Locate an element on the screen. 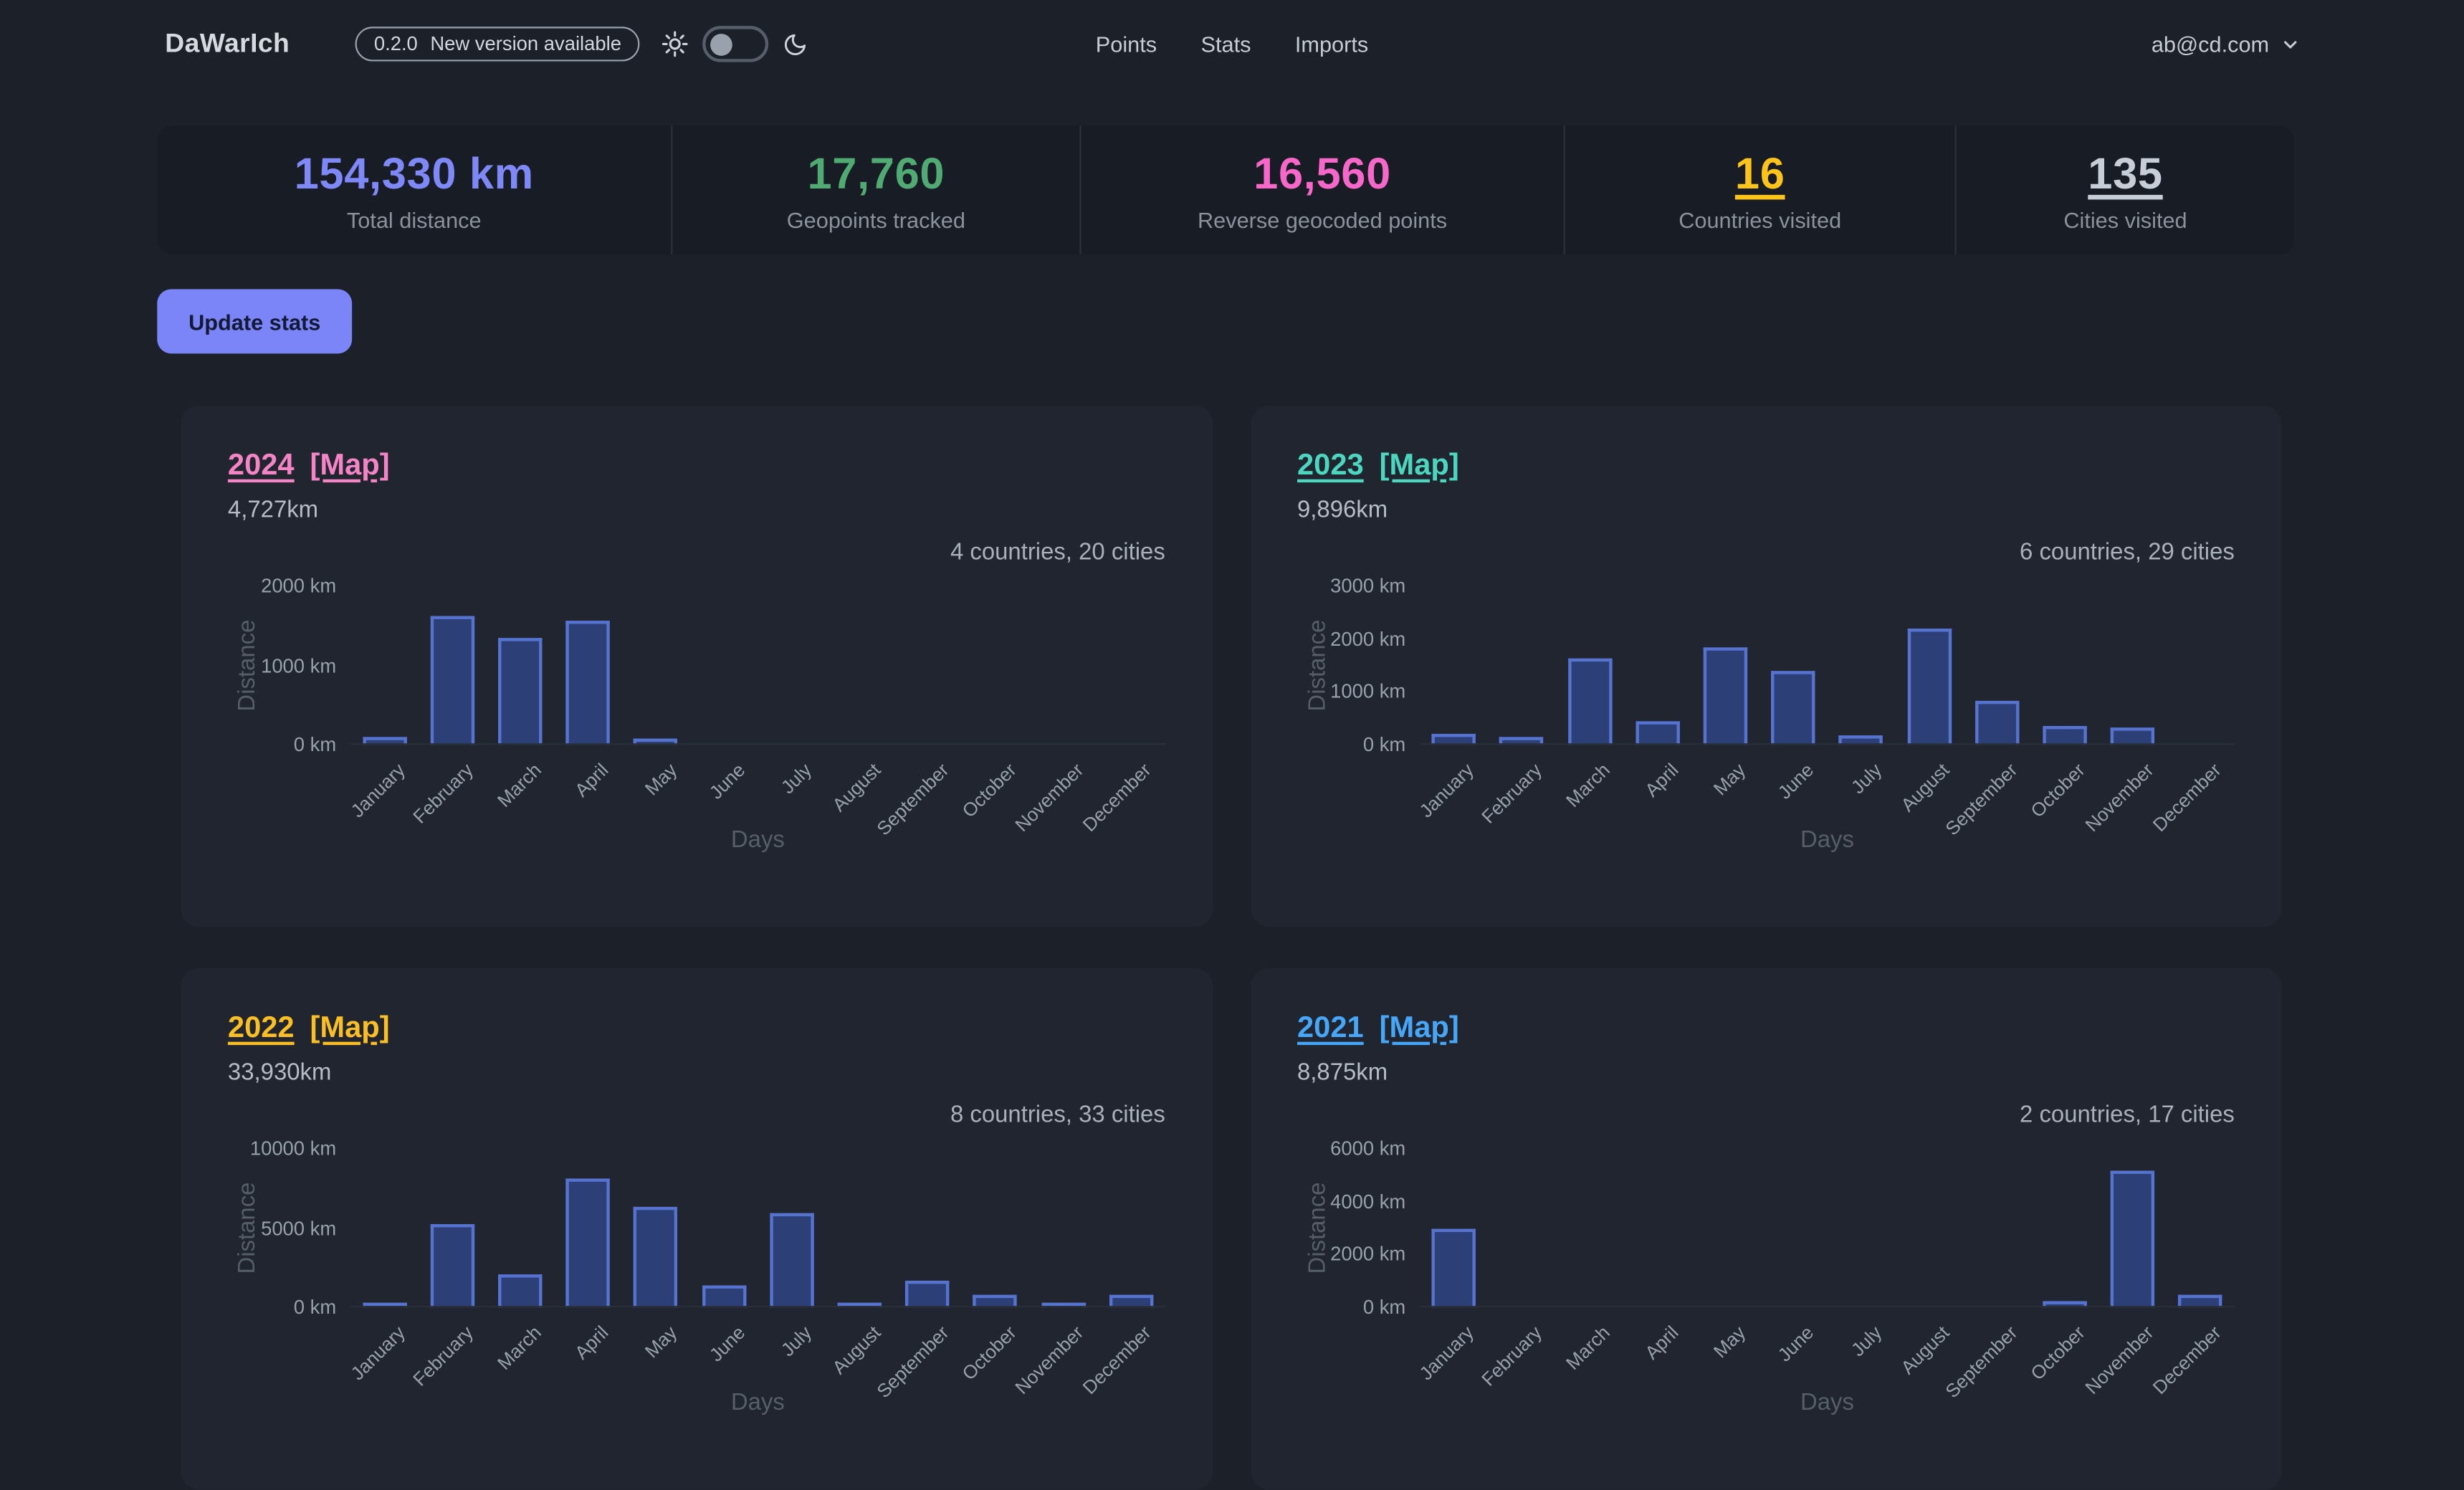 The width and height of the screenshot is (2464, 1490). bar-june is located at coordinates (724, 1296).